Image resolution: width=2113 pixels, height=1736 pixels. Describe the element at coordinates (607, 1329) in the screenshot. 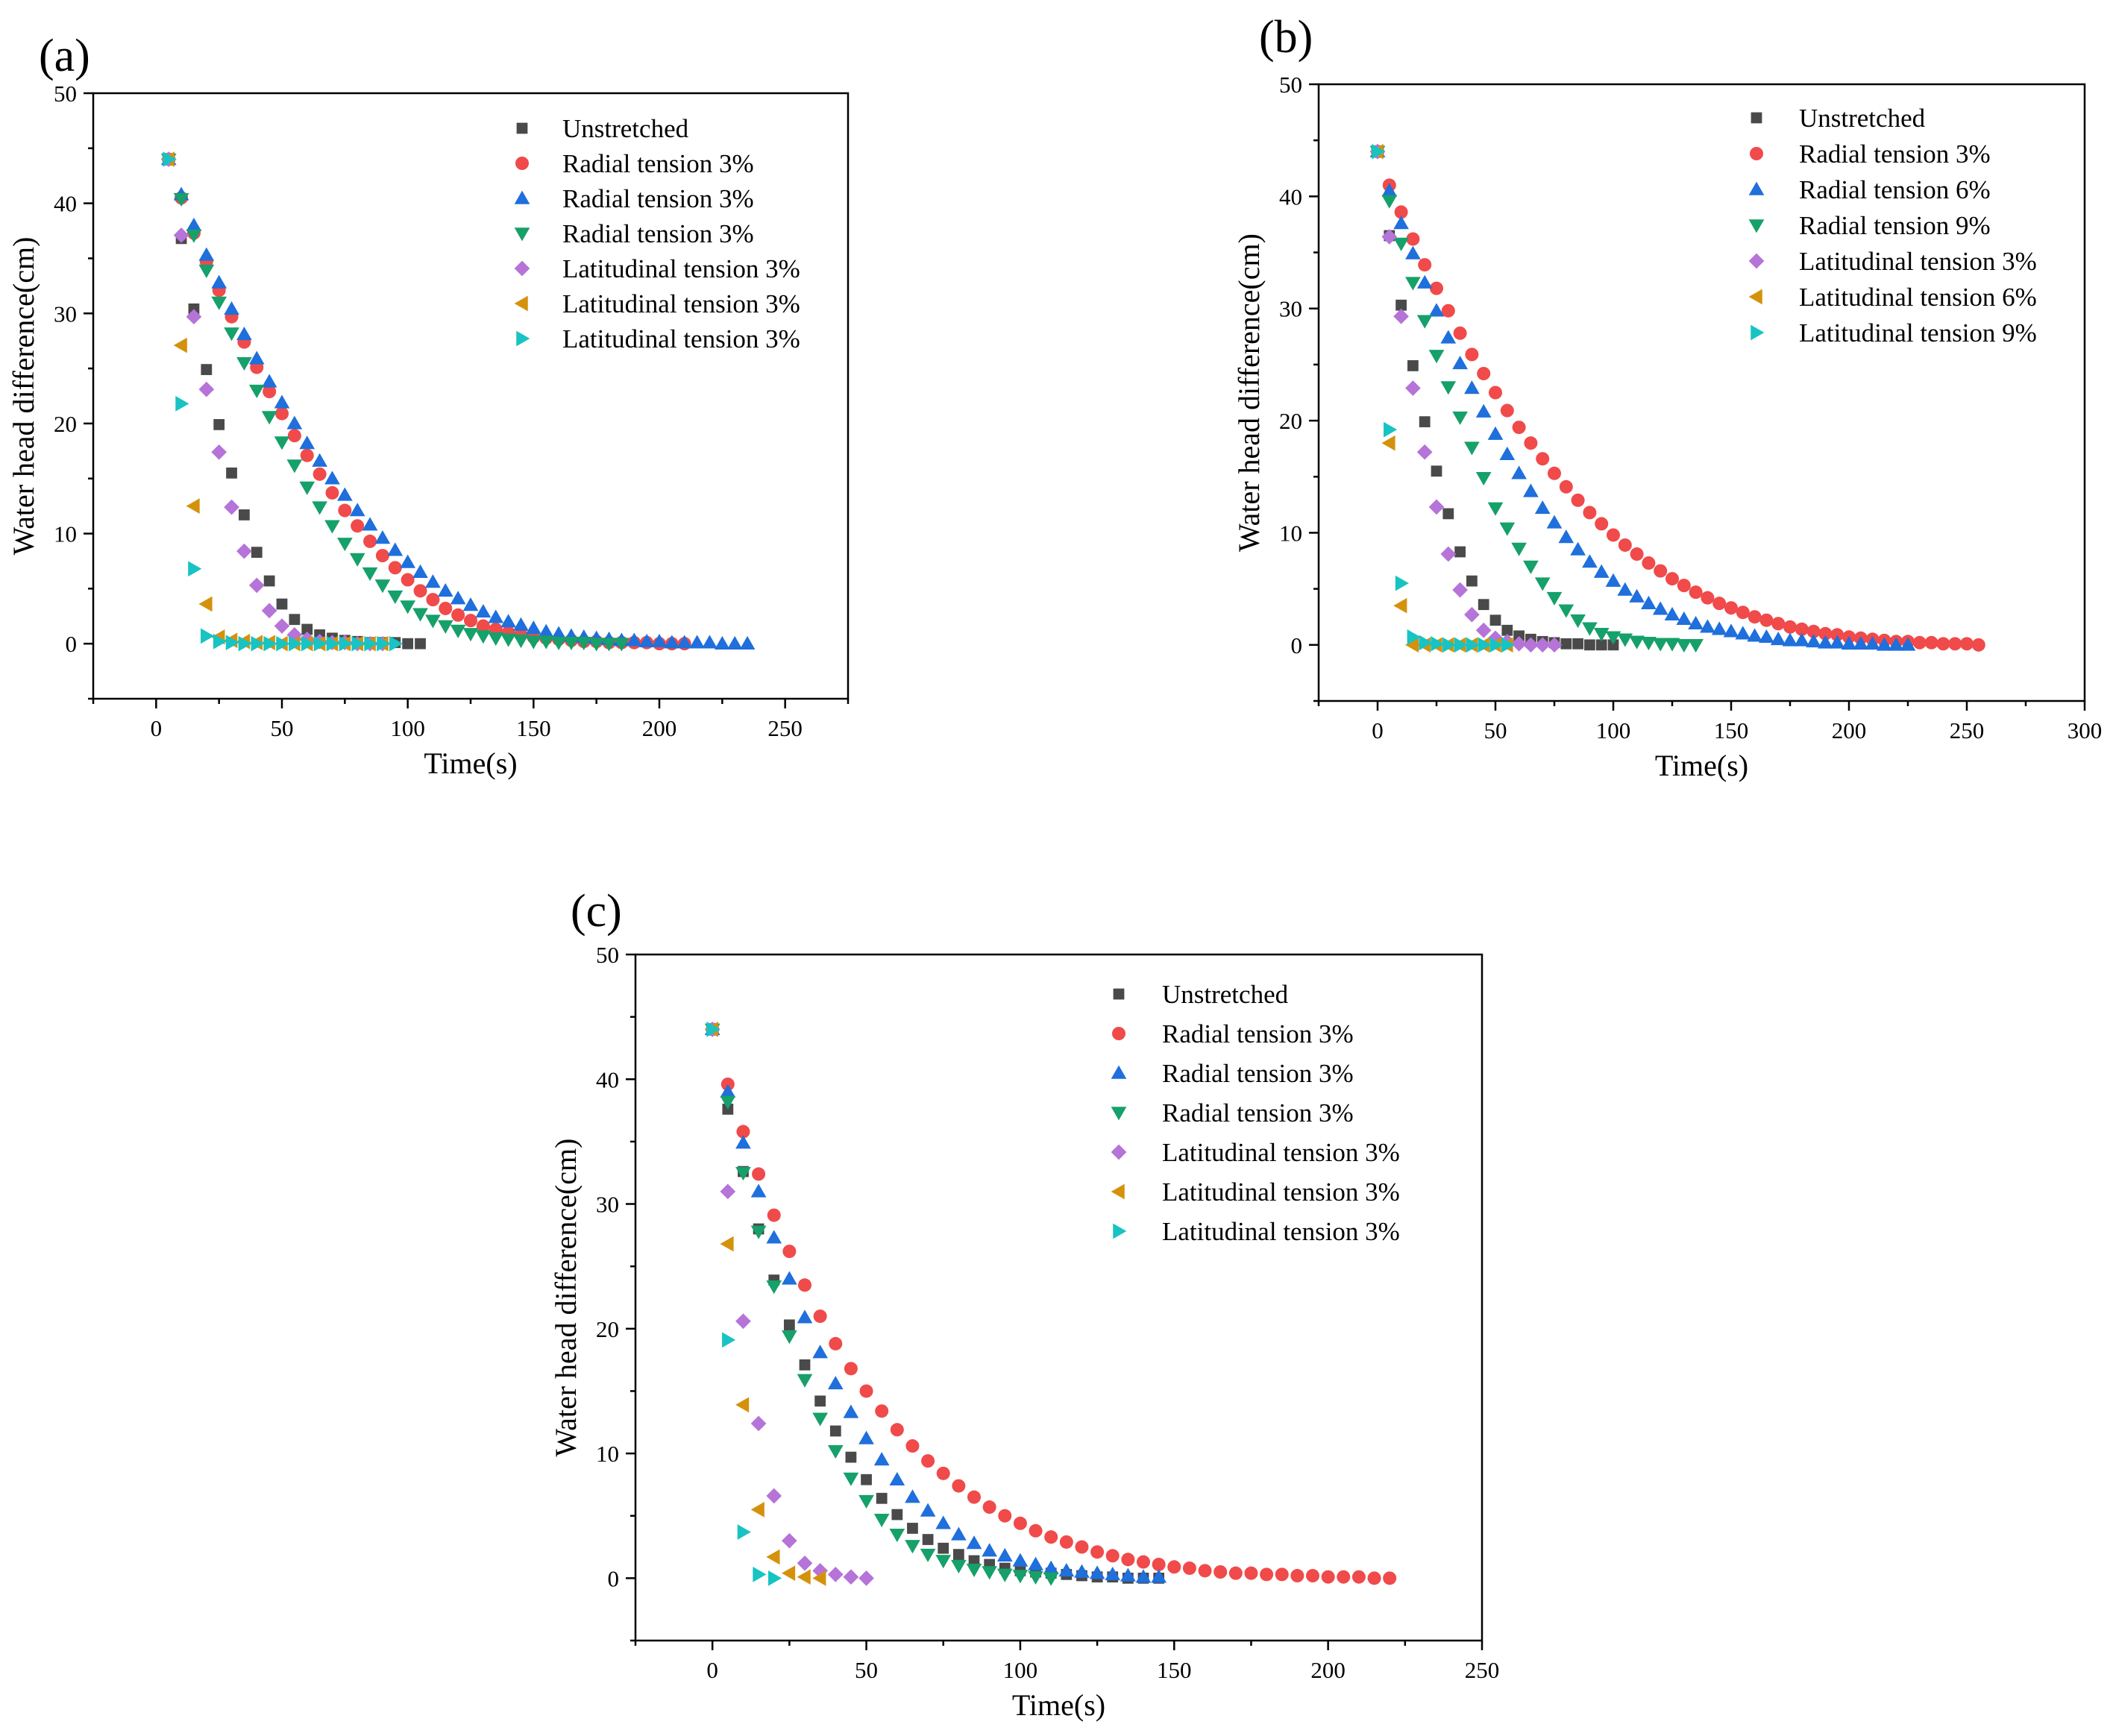

I see `y-tick-label: 20` at that location.